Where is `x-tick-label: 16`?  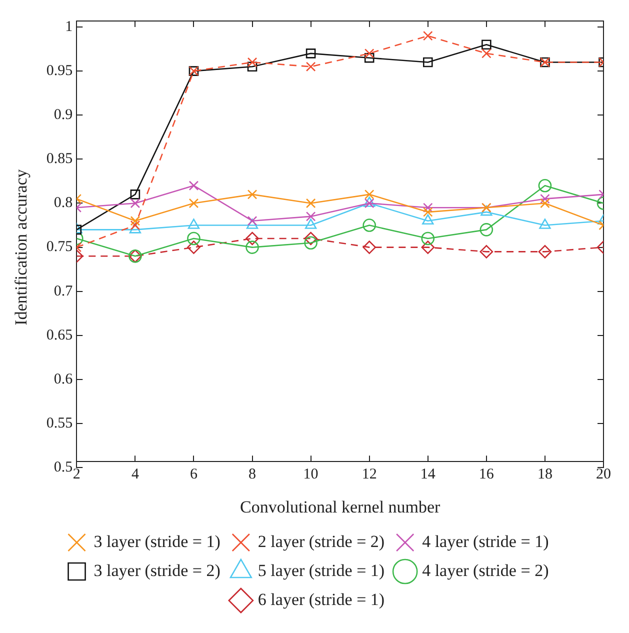 x-tick-label: 16 is located at coordinates (486, 474).